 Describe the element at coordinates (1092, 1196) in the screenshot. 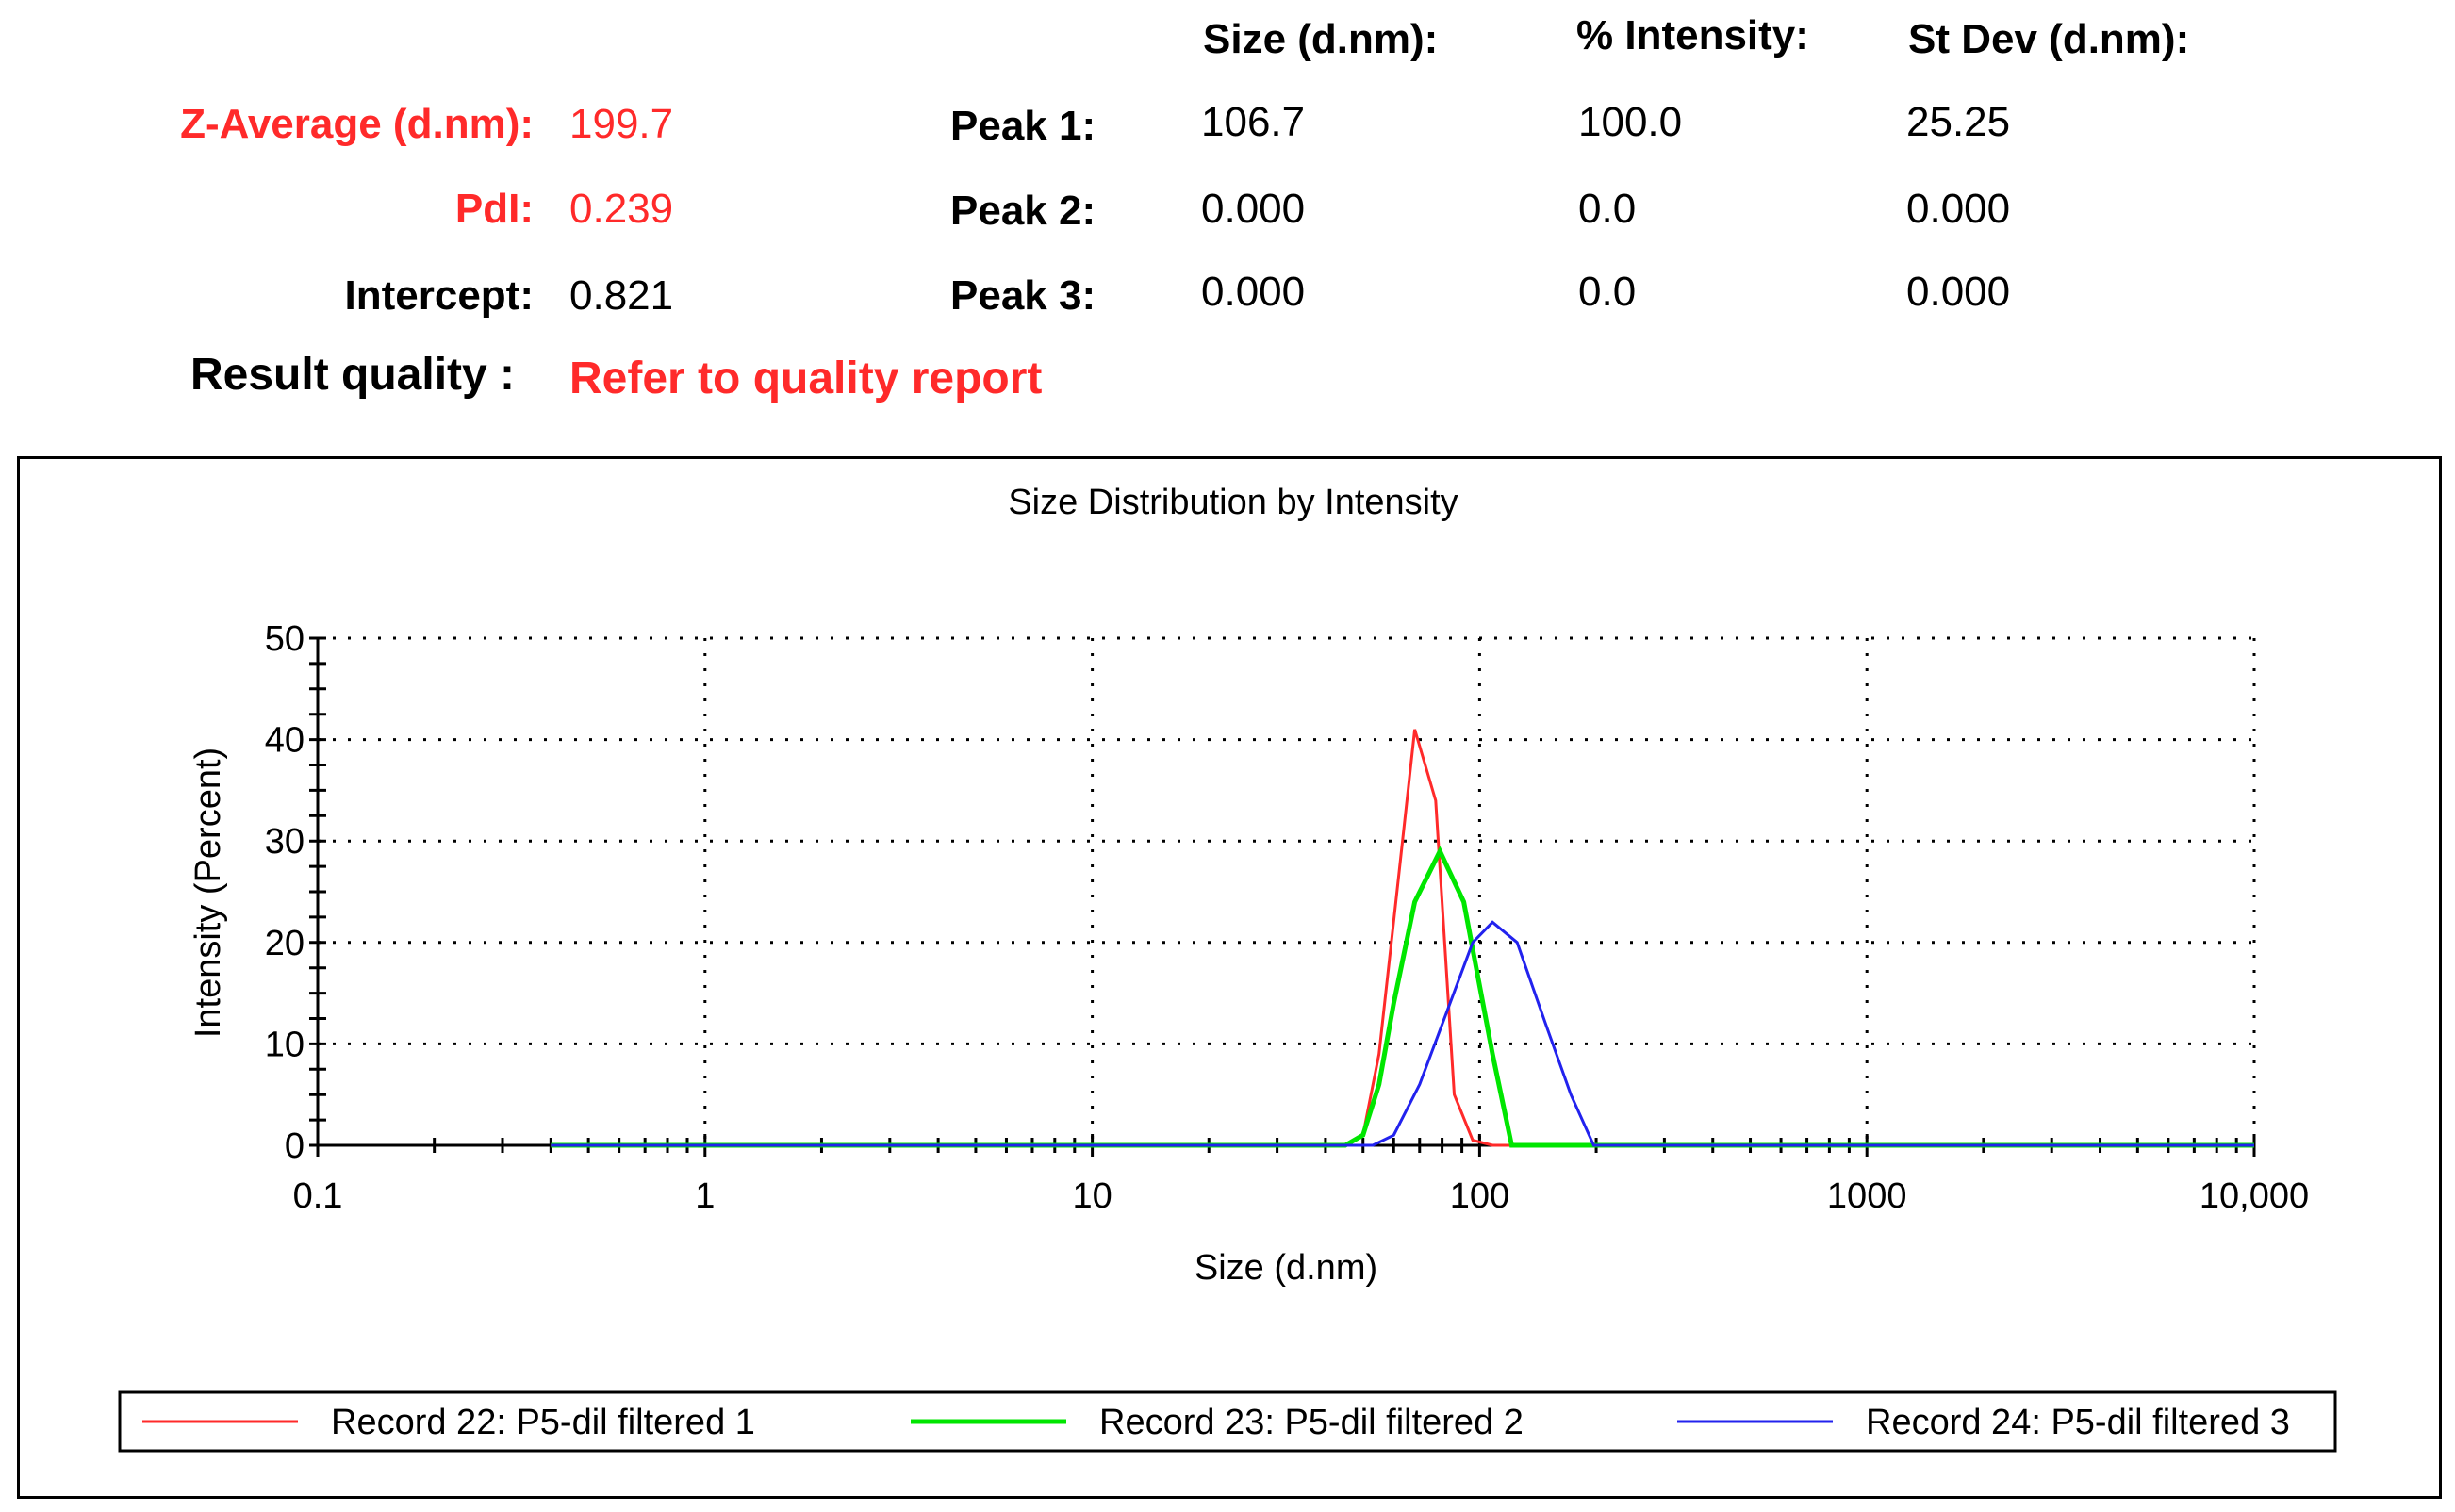

I see `x-tick-label: 10` at that location.